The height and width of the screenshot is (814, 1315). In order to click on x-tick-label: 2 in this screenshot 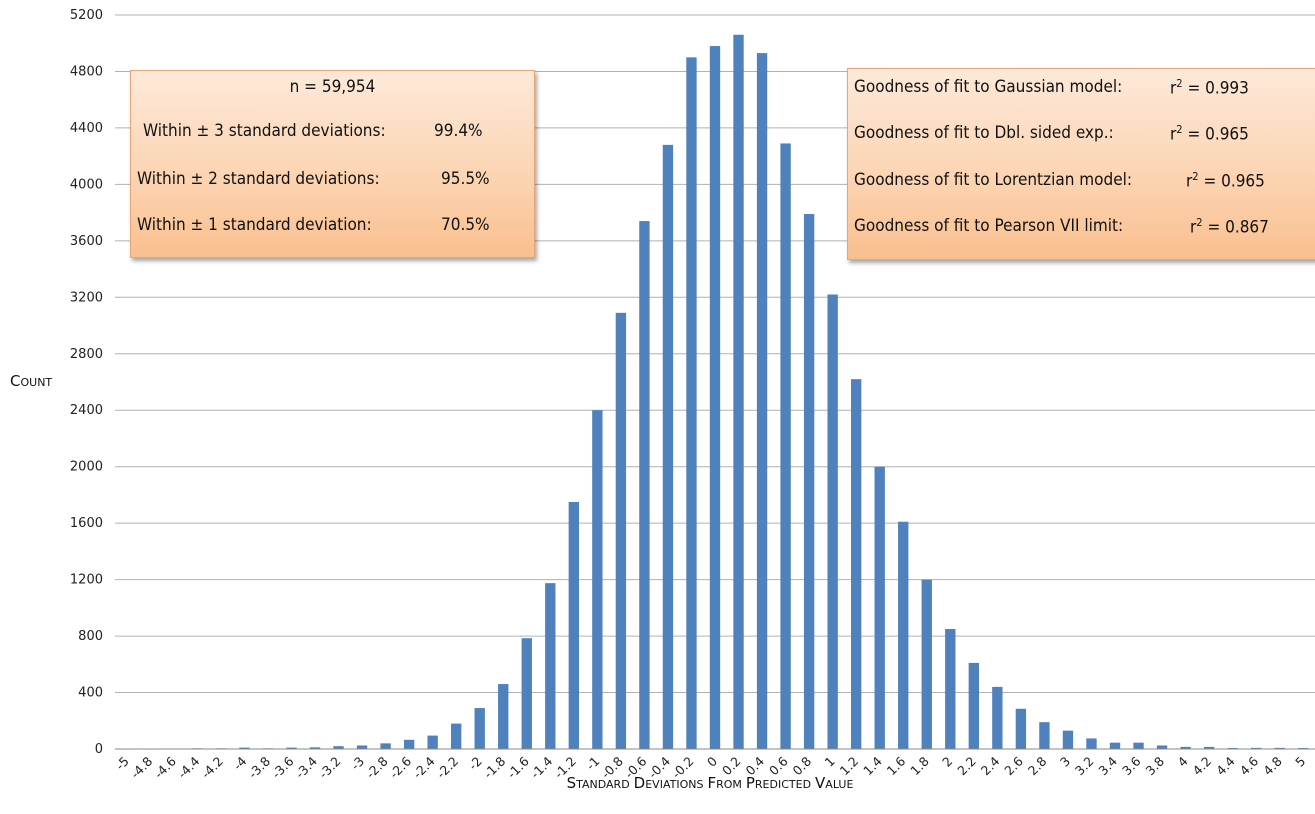, I will do `click(947, 762)`.